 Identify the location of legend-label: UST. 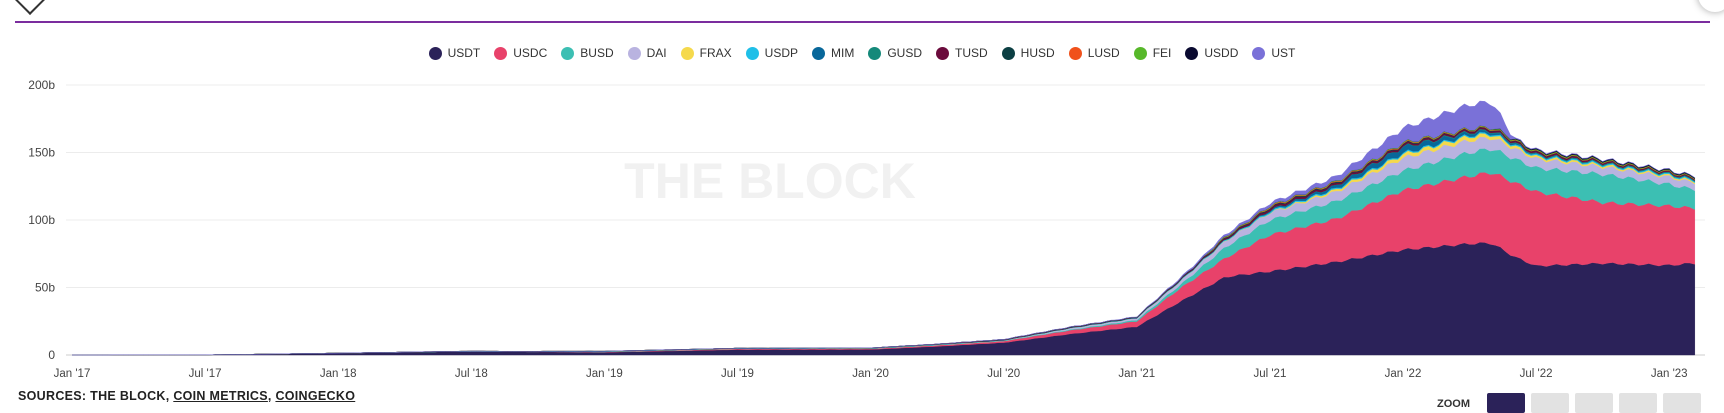
(1283, 53).